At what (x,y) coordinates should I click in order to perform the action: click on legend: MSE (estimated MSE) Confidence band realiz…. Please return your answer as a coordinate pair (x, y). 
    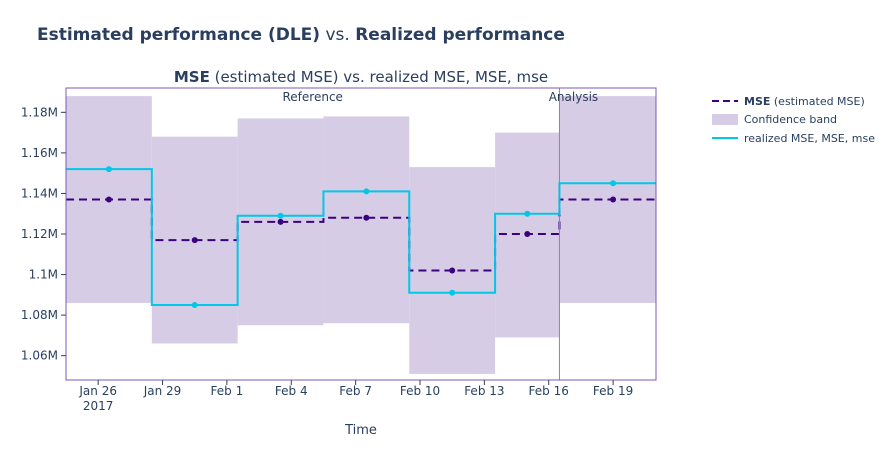
    Looking at the image, I should click on (793, 120).